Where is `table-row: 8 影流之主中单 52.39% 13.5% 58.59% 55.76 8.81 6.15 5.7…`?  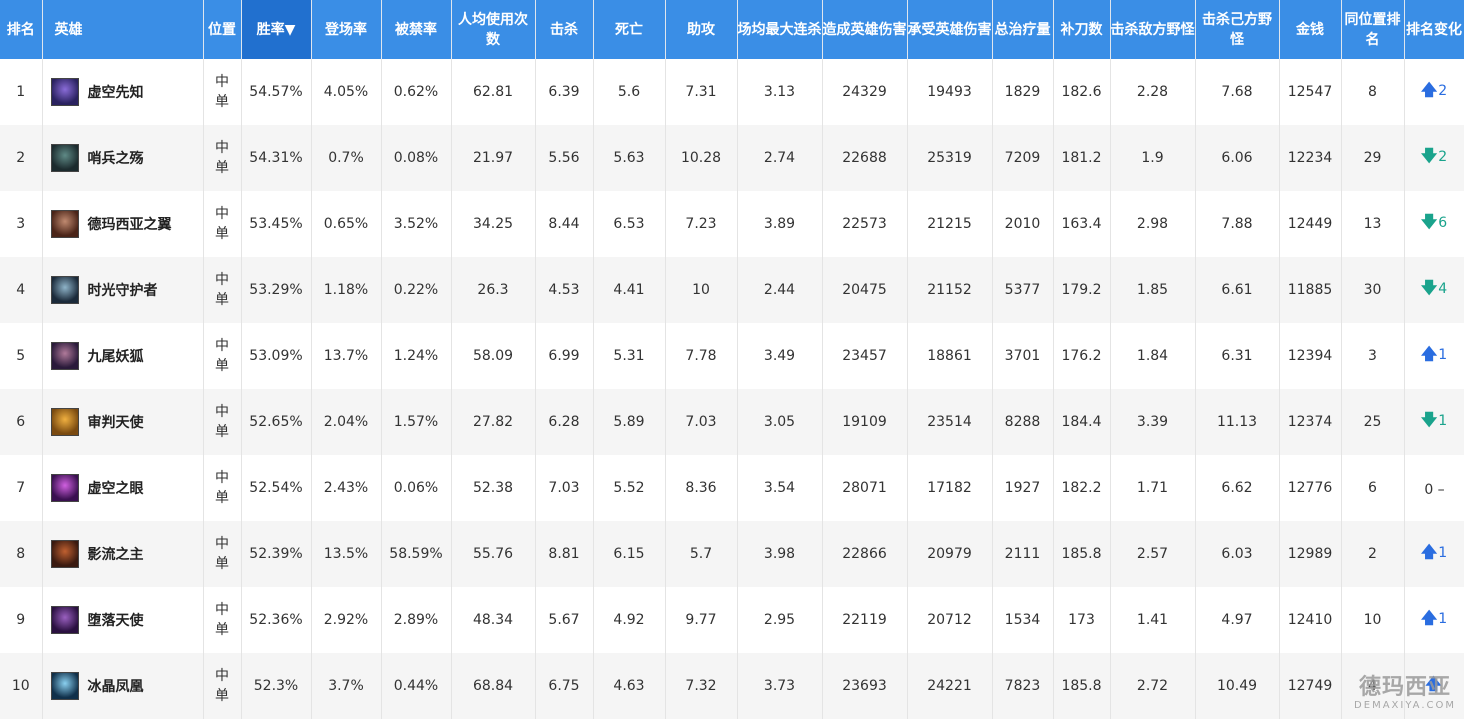
table-row: 8 影流之主中单 52.39% 13.5% 58.59% 55.76 8.81 6.15 5.7… is located at coordinates (732, 554).